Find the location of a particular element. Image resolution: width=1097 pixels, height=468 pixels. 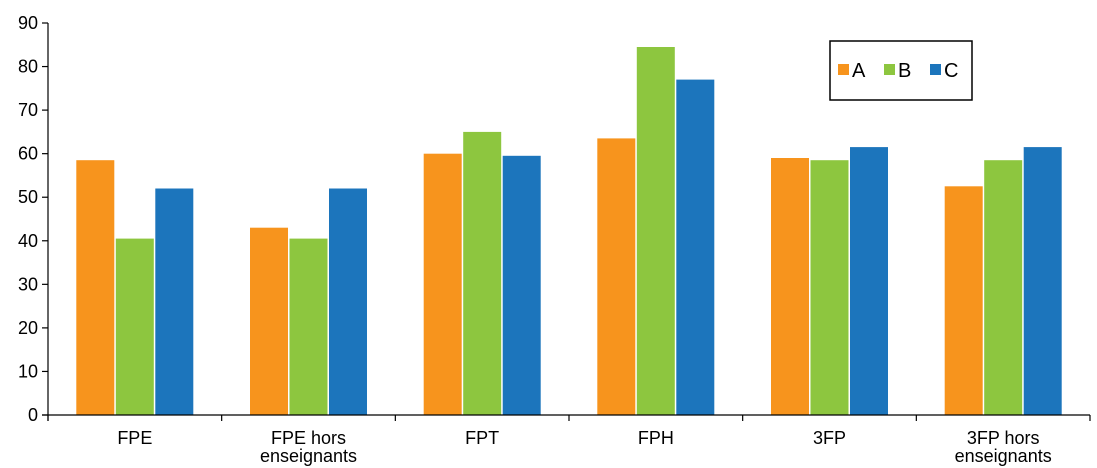

y-tick-label: 20 is located at coordinates (28, 328).